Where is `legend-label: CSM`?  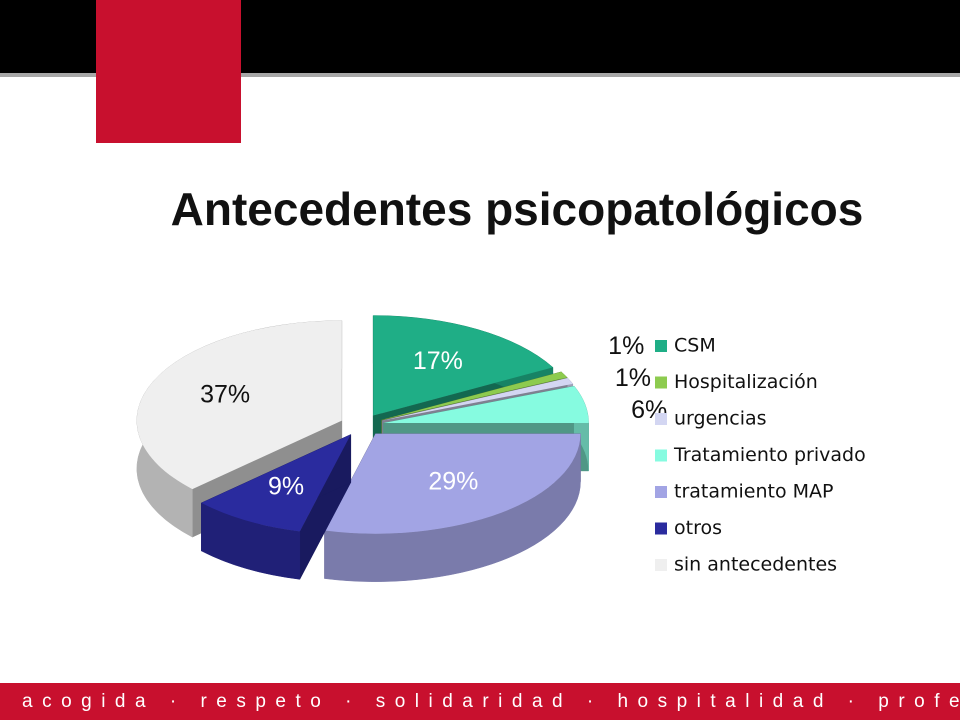 legend-label: CSM is located at coordinates (695, 346).